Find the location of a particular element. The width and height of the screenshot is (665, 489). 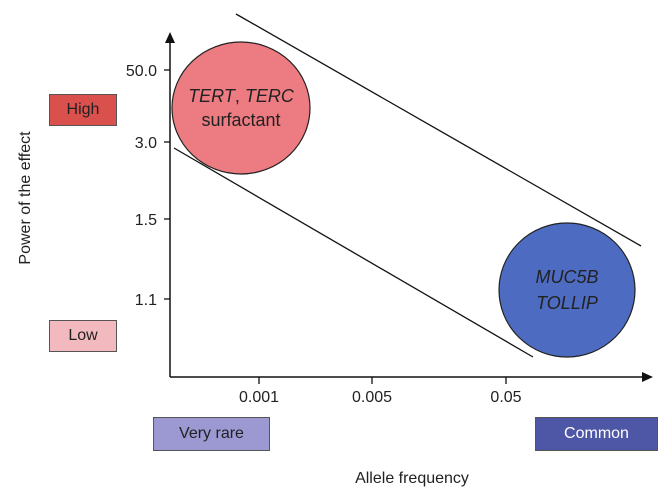

y-tick-label: 1.1 is located at coordinates (146, 300).